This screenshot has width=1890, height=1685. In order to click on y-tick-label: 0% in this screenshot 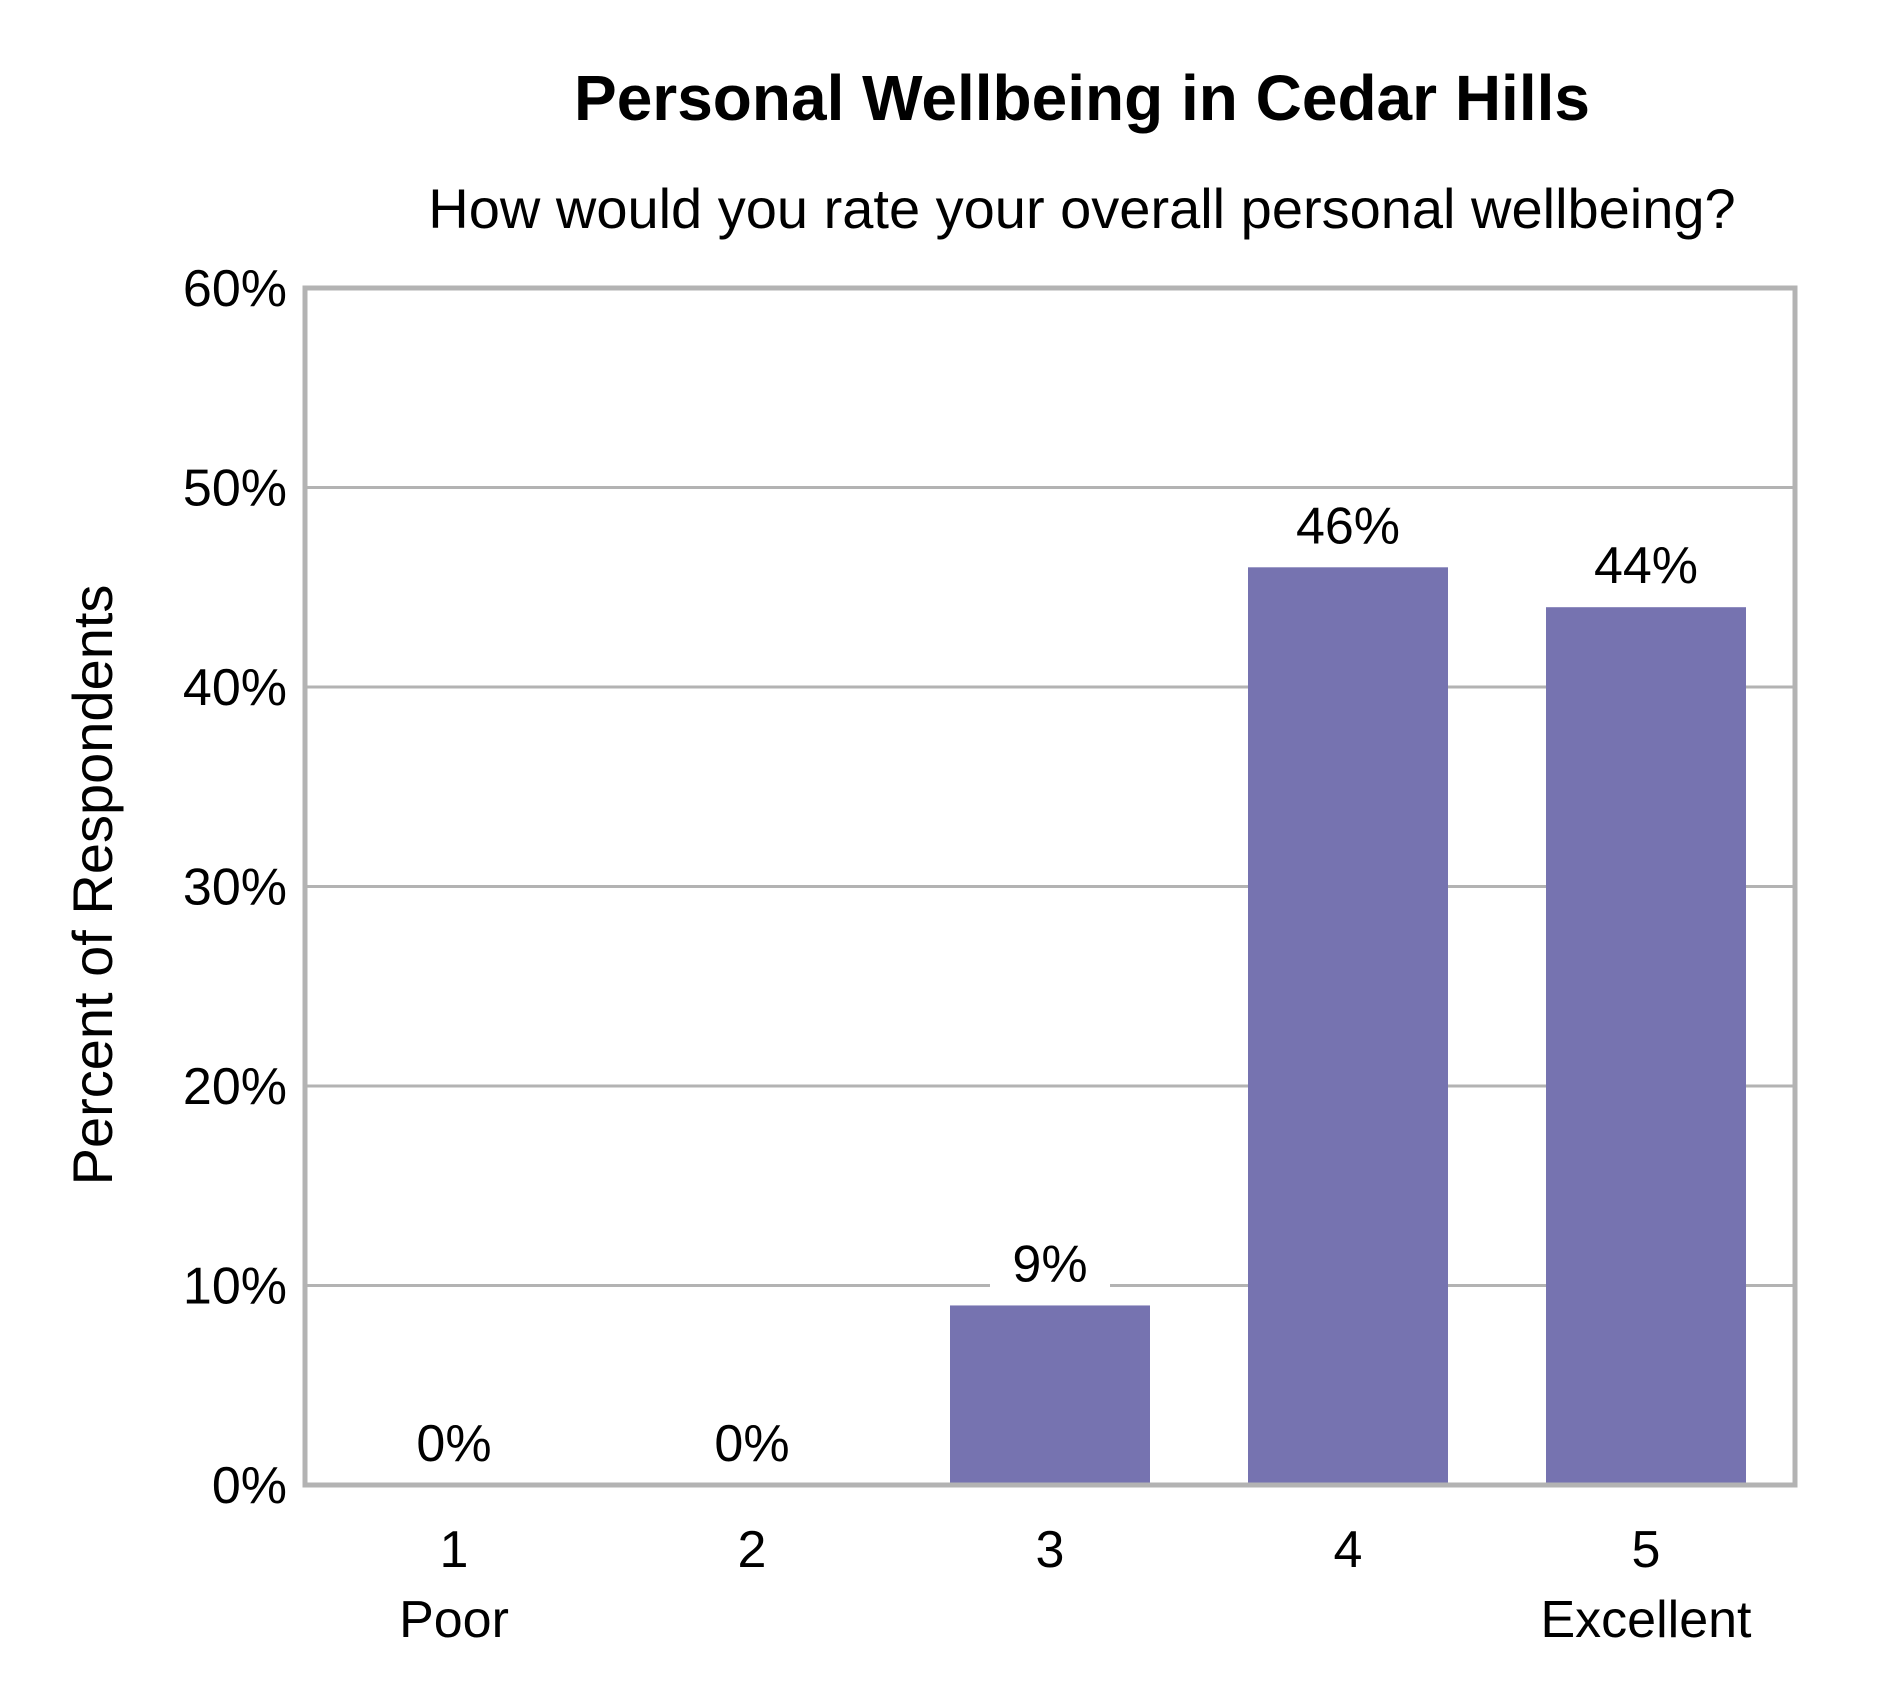, I will do `click(249, 1486)`.